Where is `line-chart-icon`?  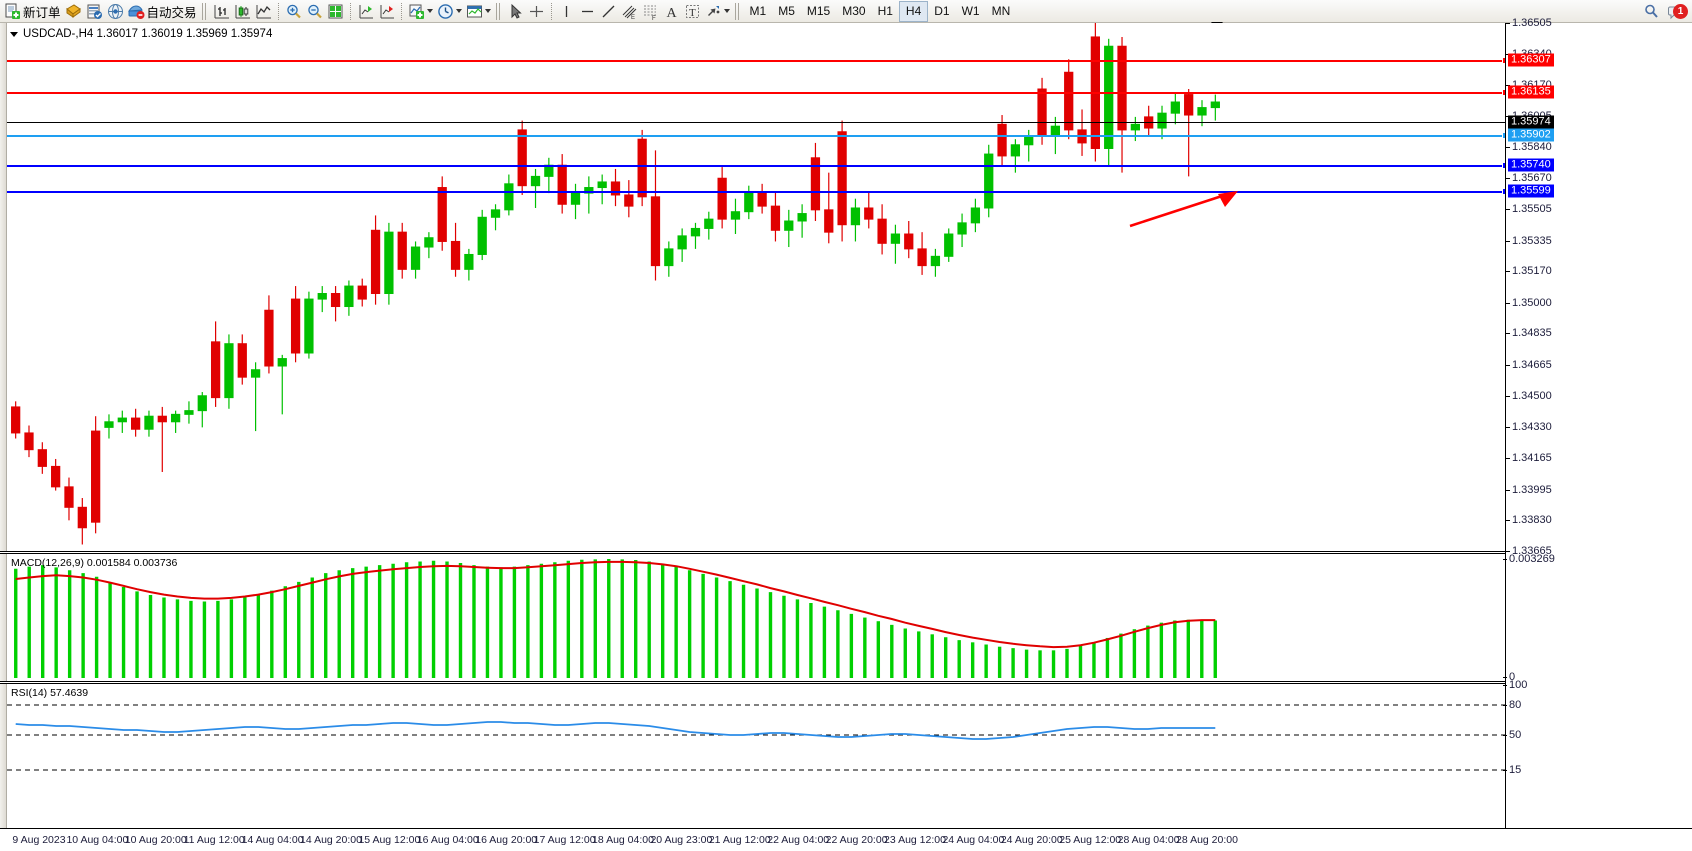 line-chart-icon is located at coordinates (263, 11).